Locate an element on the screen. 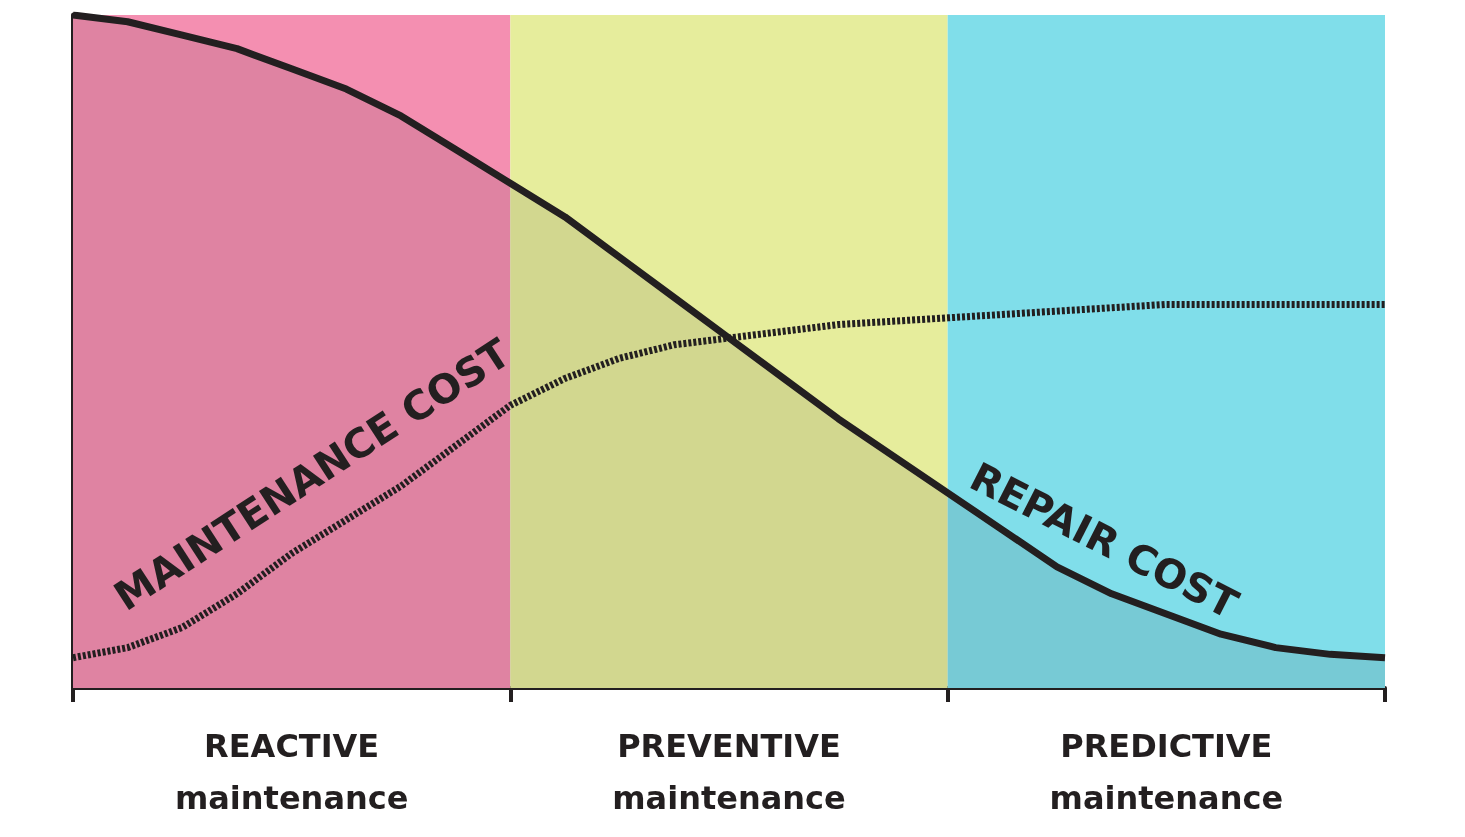 This screenshot has width=1465, height=837. x-tick-label: PREVENTIVE maintenance is located at coordinates (729, 772).